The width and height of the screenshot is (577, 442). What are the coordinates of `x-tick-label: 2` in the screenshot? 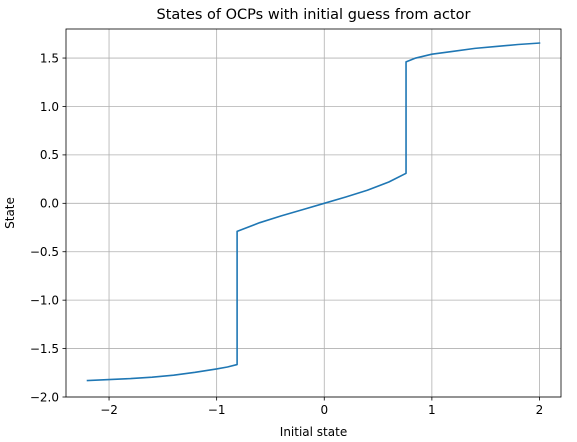 It's located at (540, 410).